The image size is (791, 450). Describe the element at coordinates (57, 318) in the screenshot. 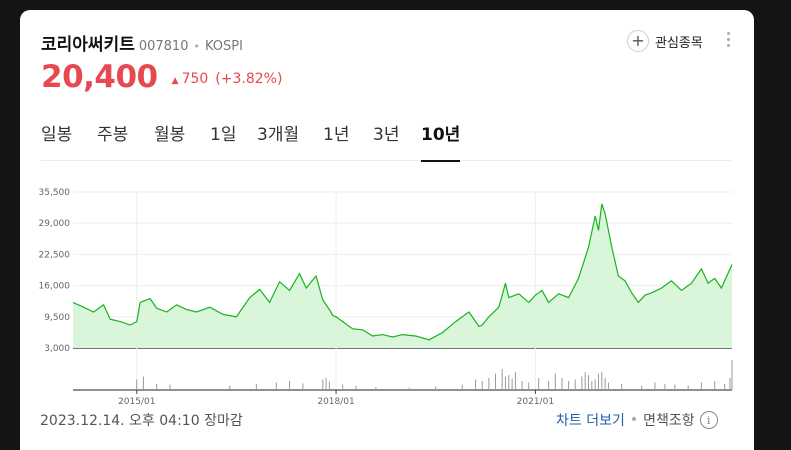

I see `y-tick-label: 9,500` at that location.